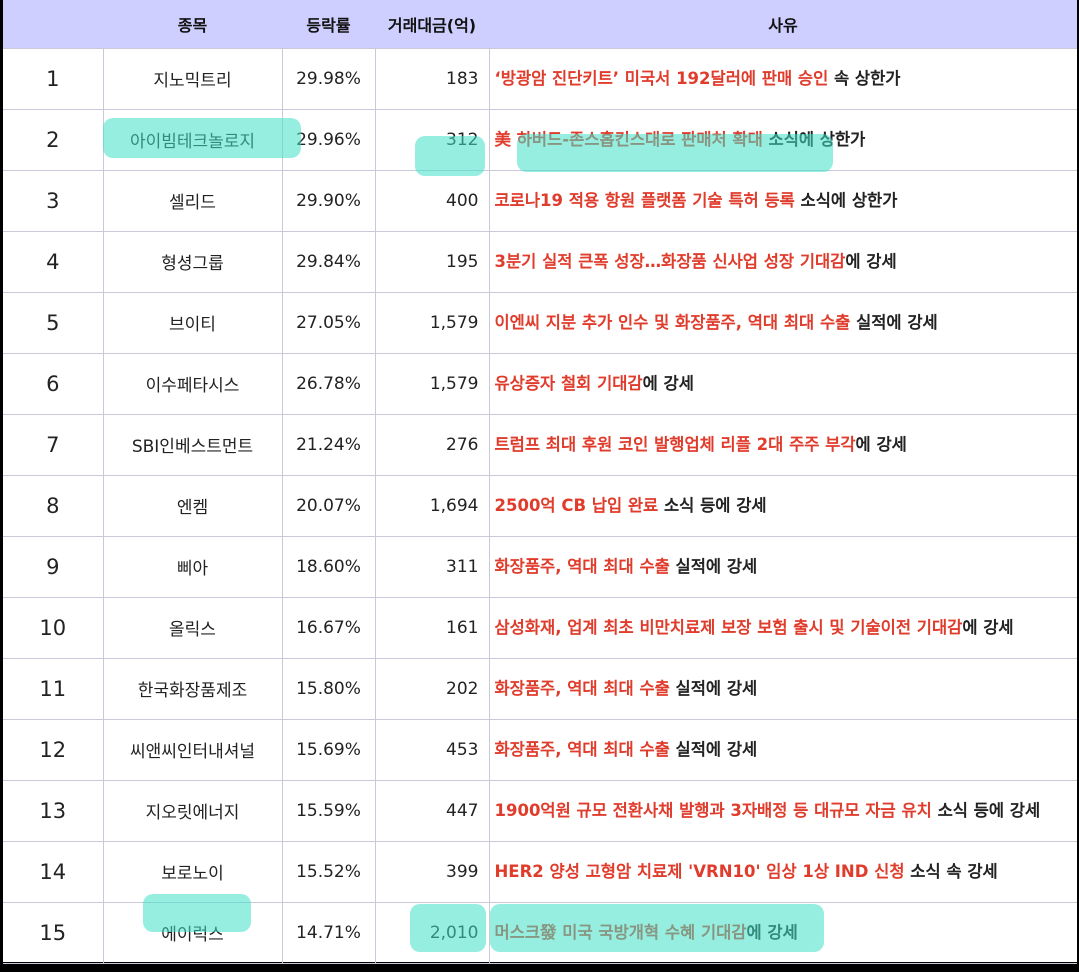 The width and height of the screenshot is (1079, 972). Describe the element at coordinates (328, 261) in the screenshot. I see `change-rate-cell: 29.84%` at that location.